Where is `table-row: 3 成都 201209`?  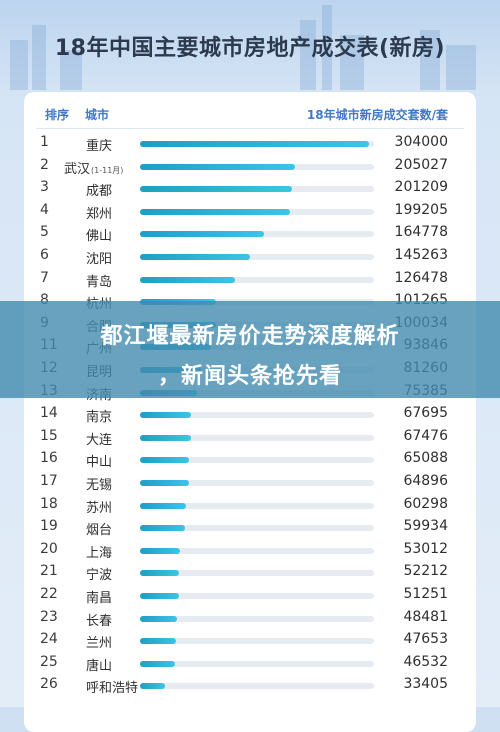
table-row: 3 成都 201209 is located at coordinates (250, 189).